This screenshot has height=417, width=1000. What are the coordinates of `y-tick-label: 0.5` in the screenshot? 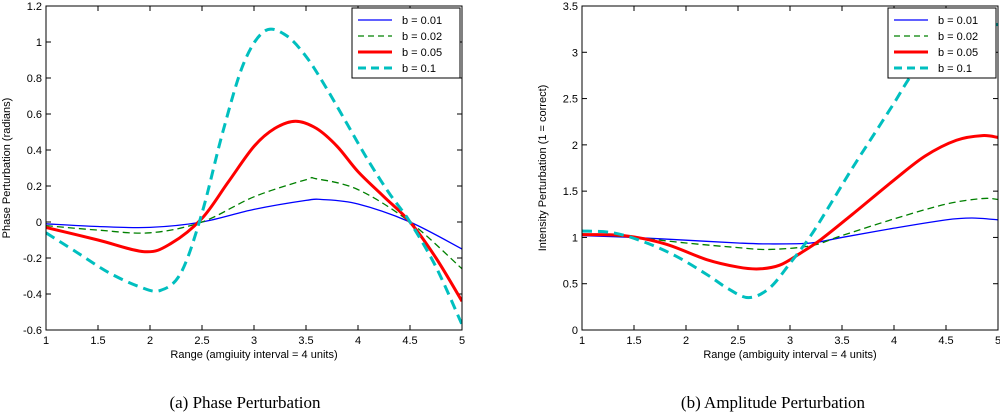 It's located at (570, 285).